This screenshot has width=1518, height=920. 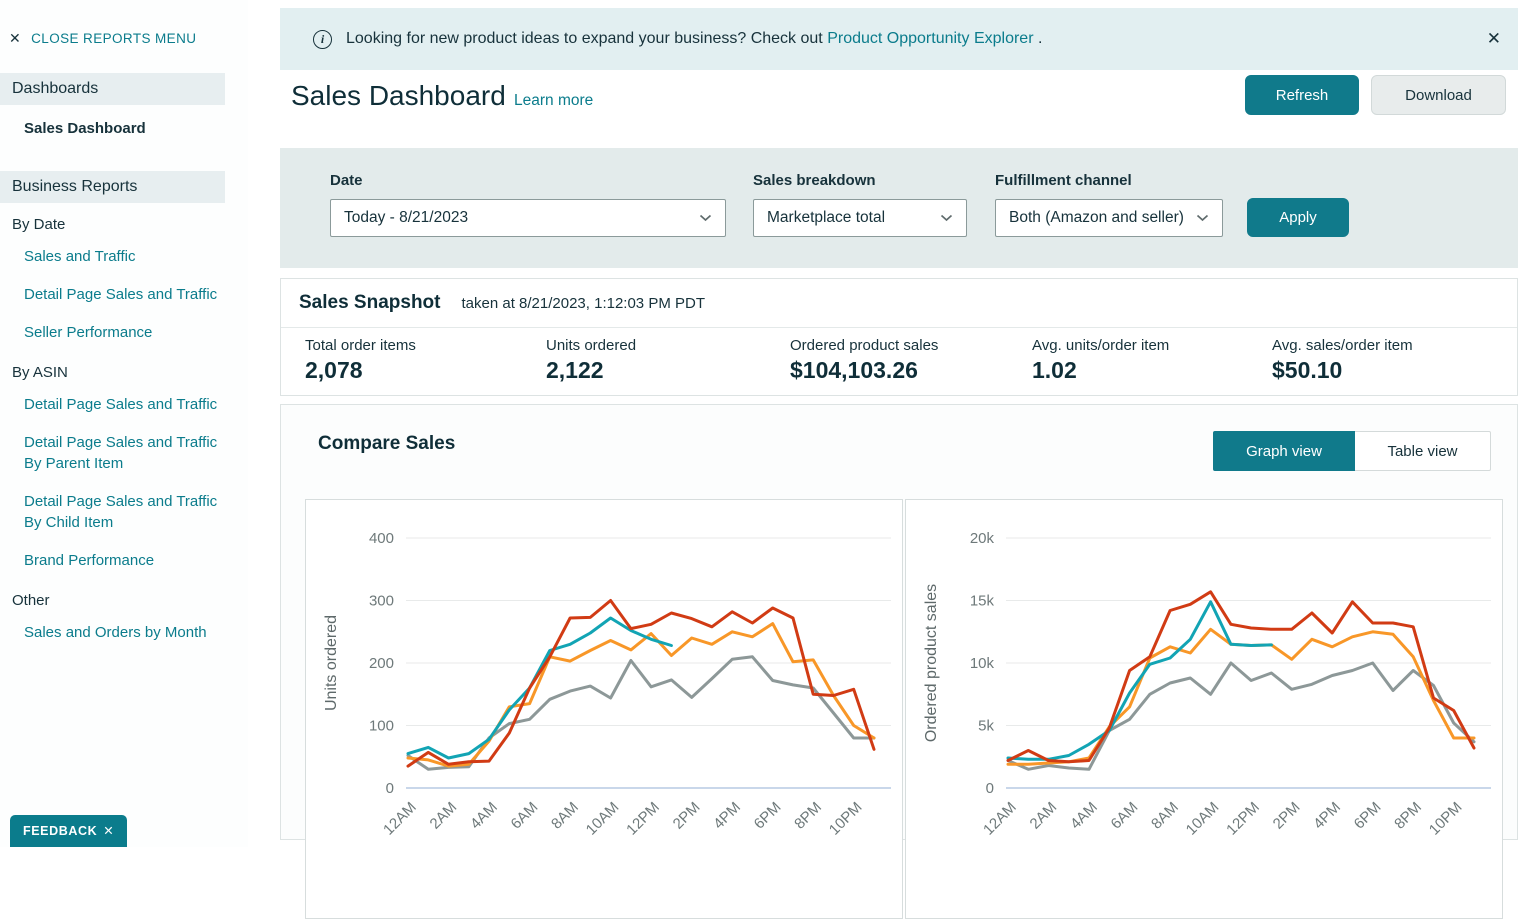 I want to click on date-filter-select: Today - 8/21/2023, so click(x=528, y=218).